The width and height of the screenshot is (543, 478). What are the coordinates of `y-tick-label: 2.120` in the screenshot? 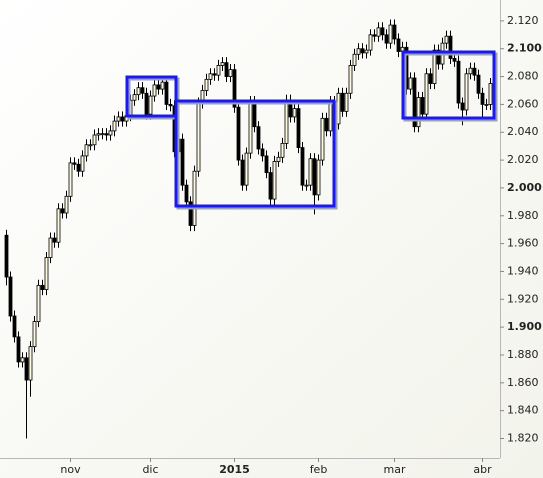 It's located at (523, 20).